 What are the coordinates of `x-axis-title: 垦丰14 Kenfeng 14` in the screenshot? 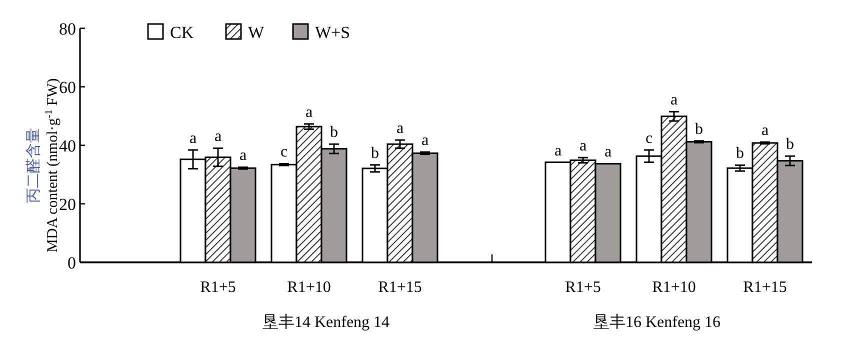 It's located at (326, 322).